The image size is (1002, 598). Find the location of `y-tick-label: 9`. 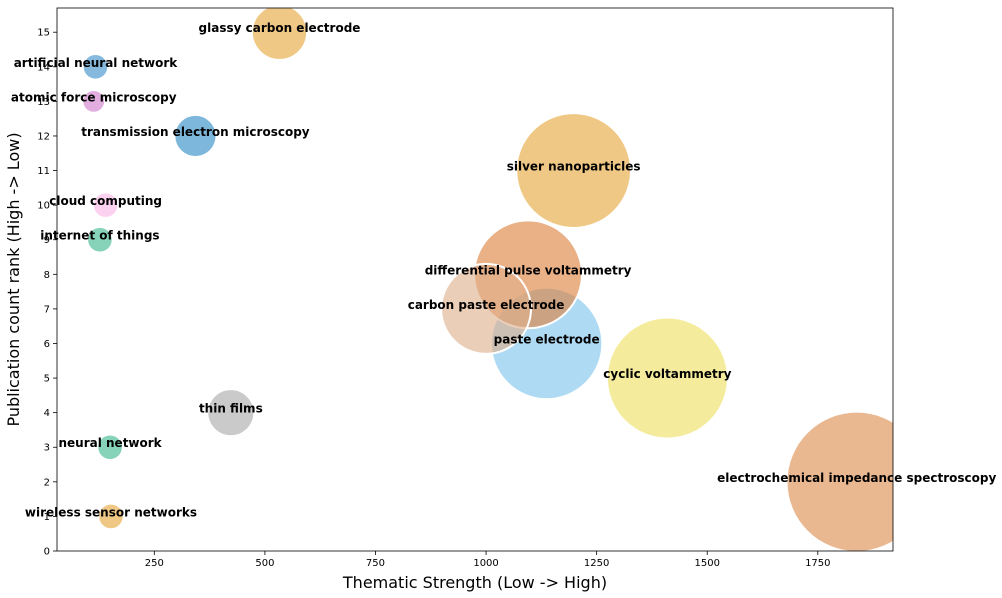

y-tick-label: 9 is located at coordinates (47, 240).